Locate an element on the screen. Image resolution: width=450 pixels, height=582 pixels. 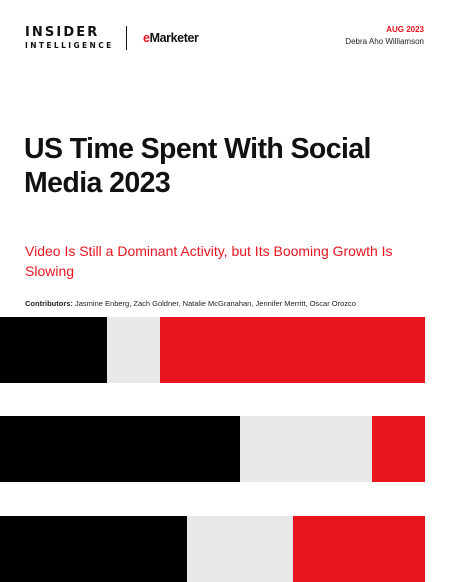
bar-3-segment-1-black is located at coordinates (93, 549).